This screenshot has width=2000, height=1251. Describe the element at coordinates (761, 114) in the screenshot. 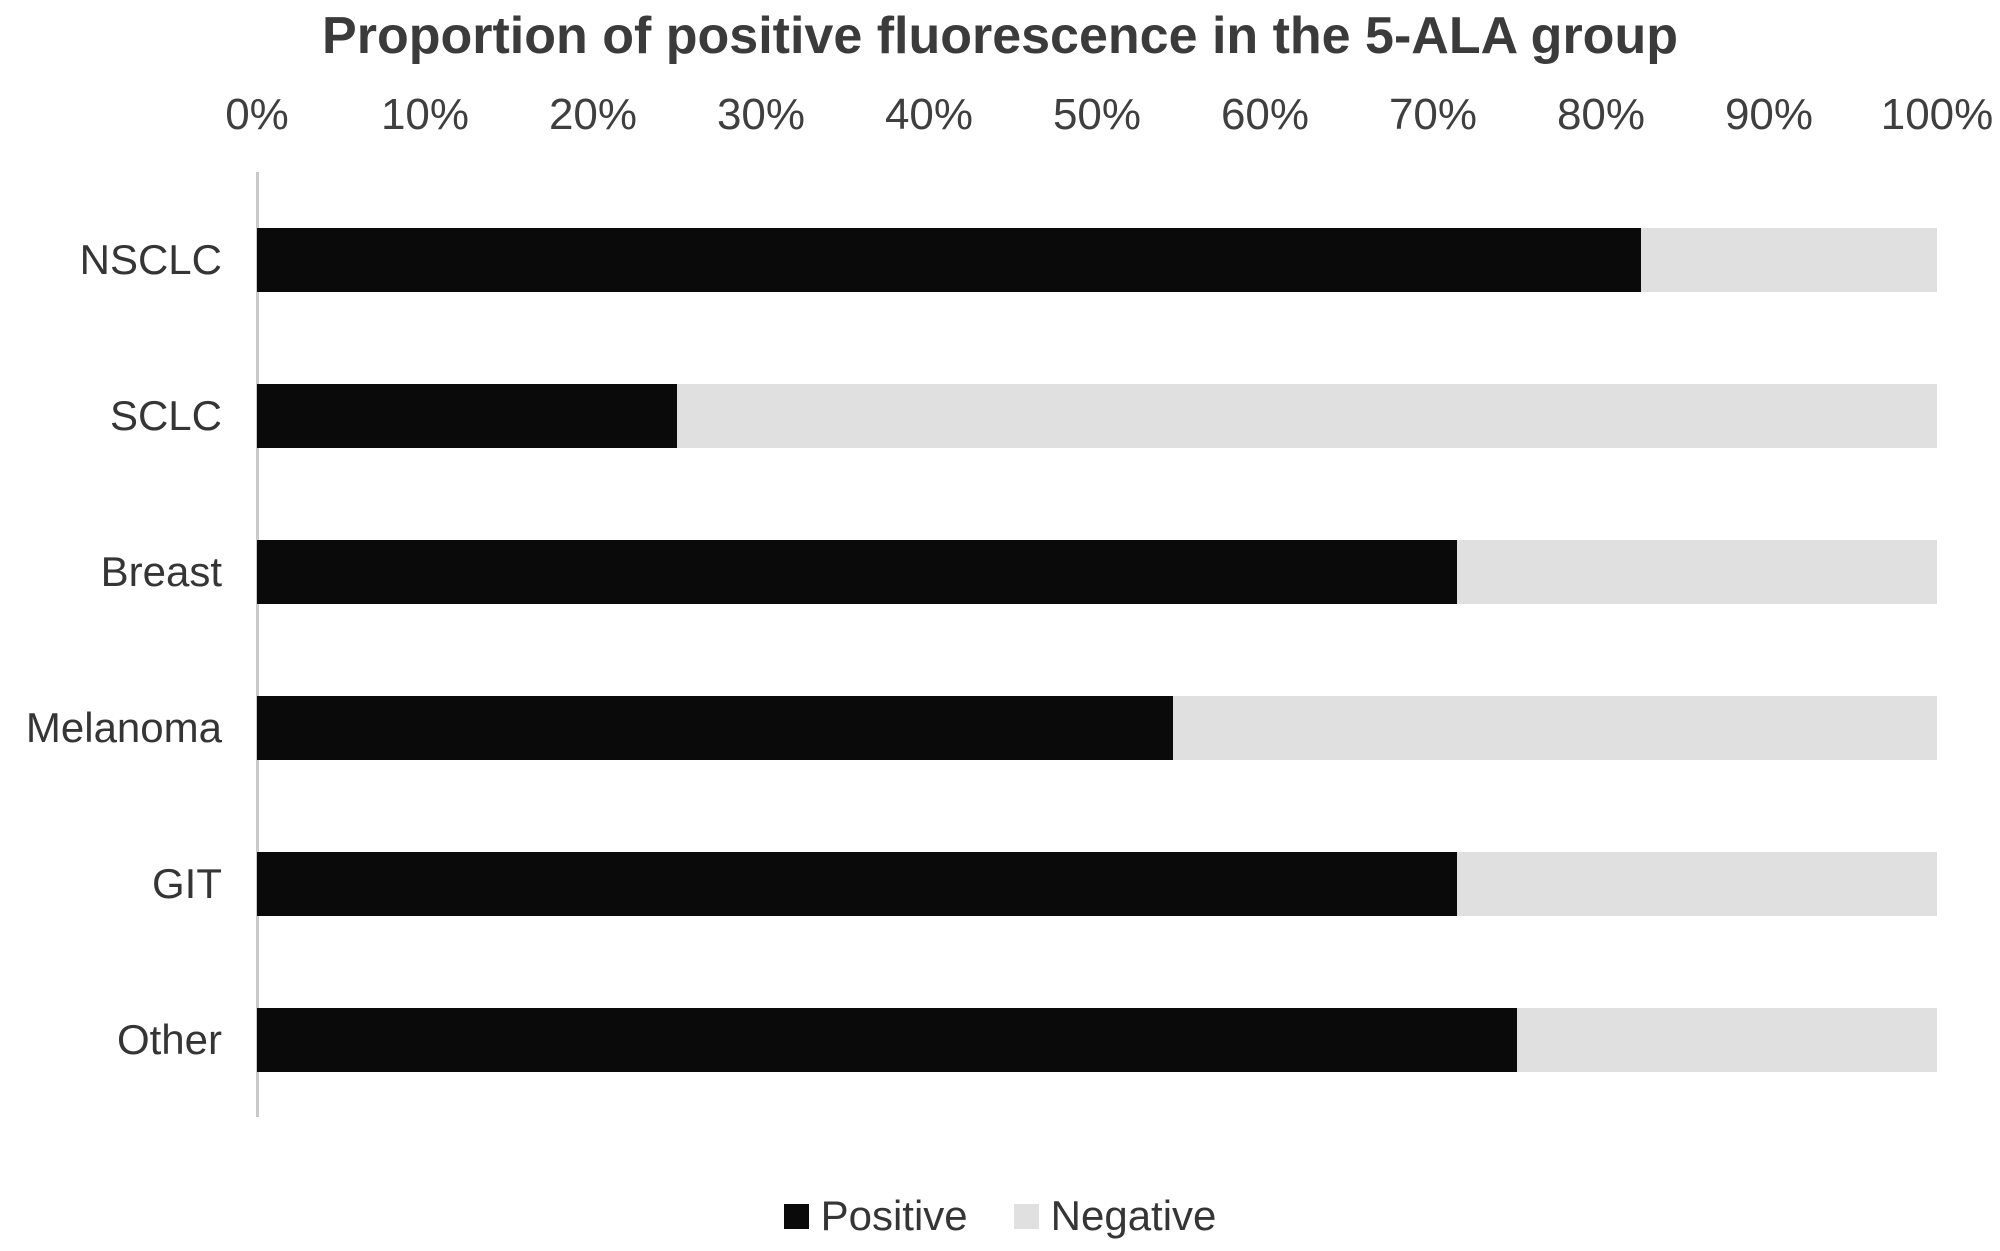

I see `x-tick-30: 30%` at that location.